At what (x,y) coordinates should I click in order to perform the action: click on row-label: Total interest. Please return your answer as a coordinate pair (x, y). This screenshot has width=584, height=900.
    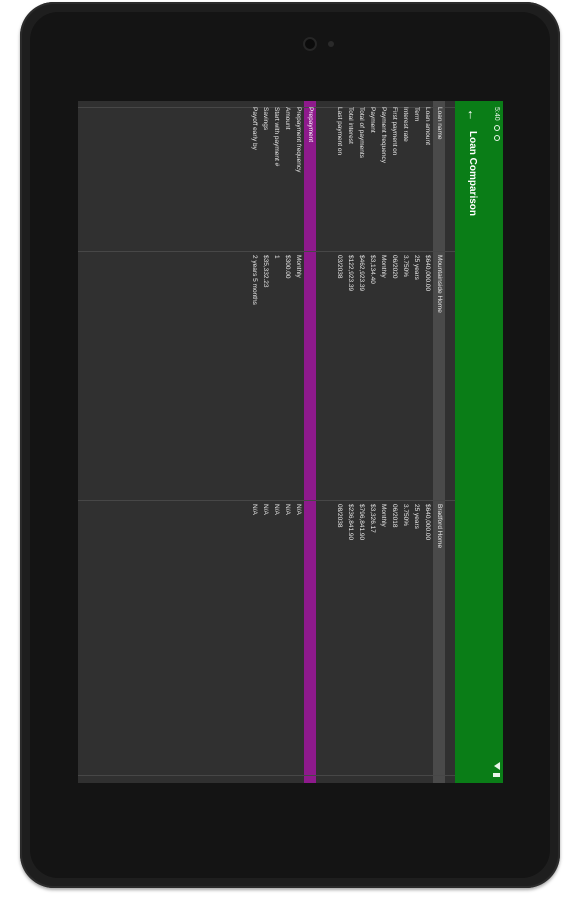
    Looking at the image, I should click on (350, 125).